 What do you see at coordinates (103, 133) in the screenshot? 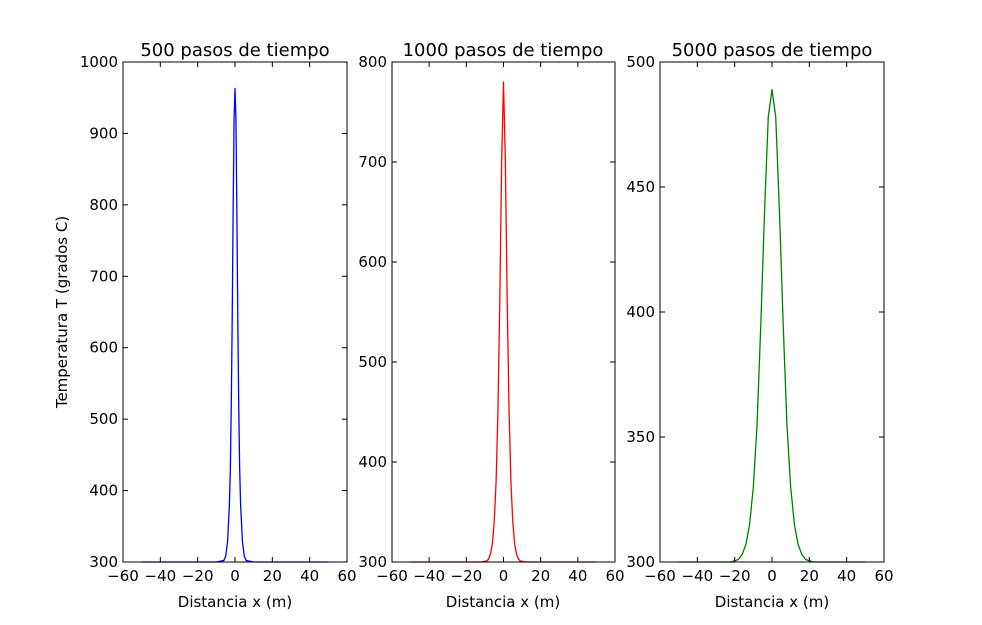
I see `y-tick-label: 900` at bounding box center [103, 133].